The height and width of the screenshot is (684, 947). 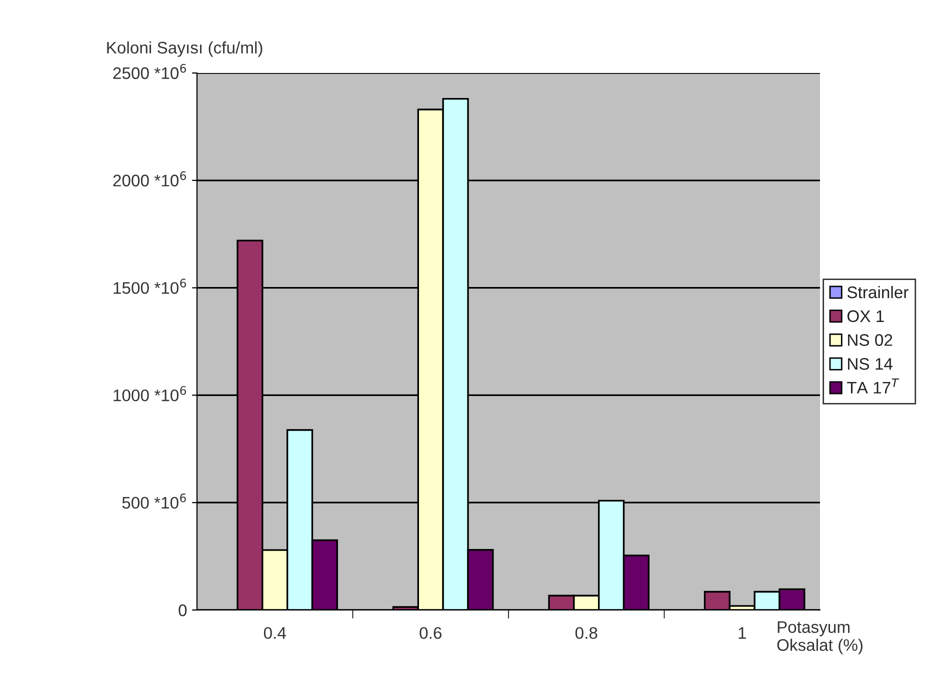 I want to click on legend-label: NS 14, so click(x=870, y=364).